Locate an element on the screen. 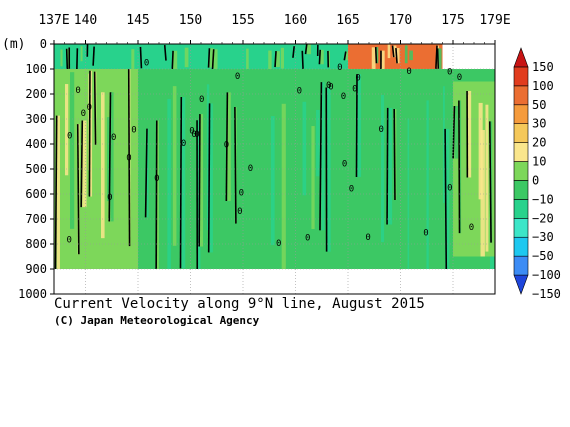 This screenshot has height=427, width=570. colorbar-label: 150 is located at coordinates (543, 67).